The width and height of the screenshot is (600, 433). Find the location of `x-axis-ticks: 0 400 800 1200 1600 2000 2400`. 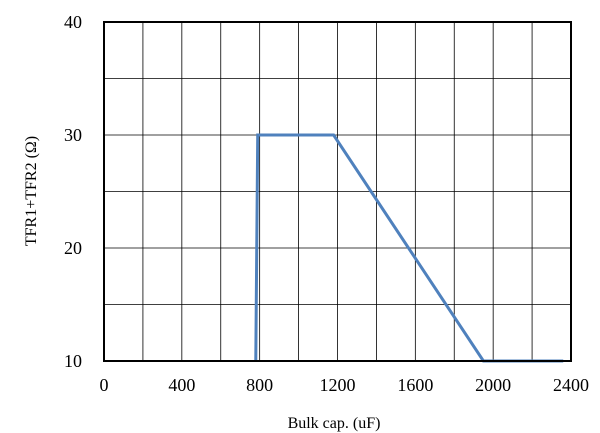

x-axis-ticks: 0 400 800 1200 1600 2000 2400 is located at coordinates (345, 385).